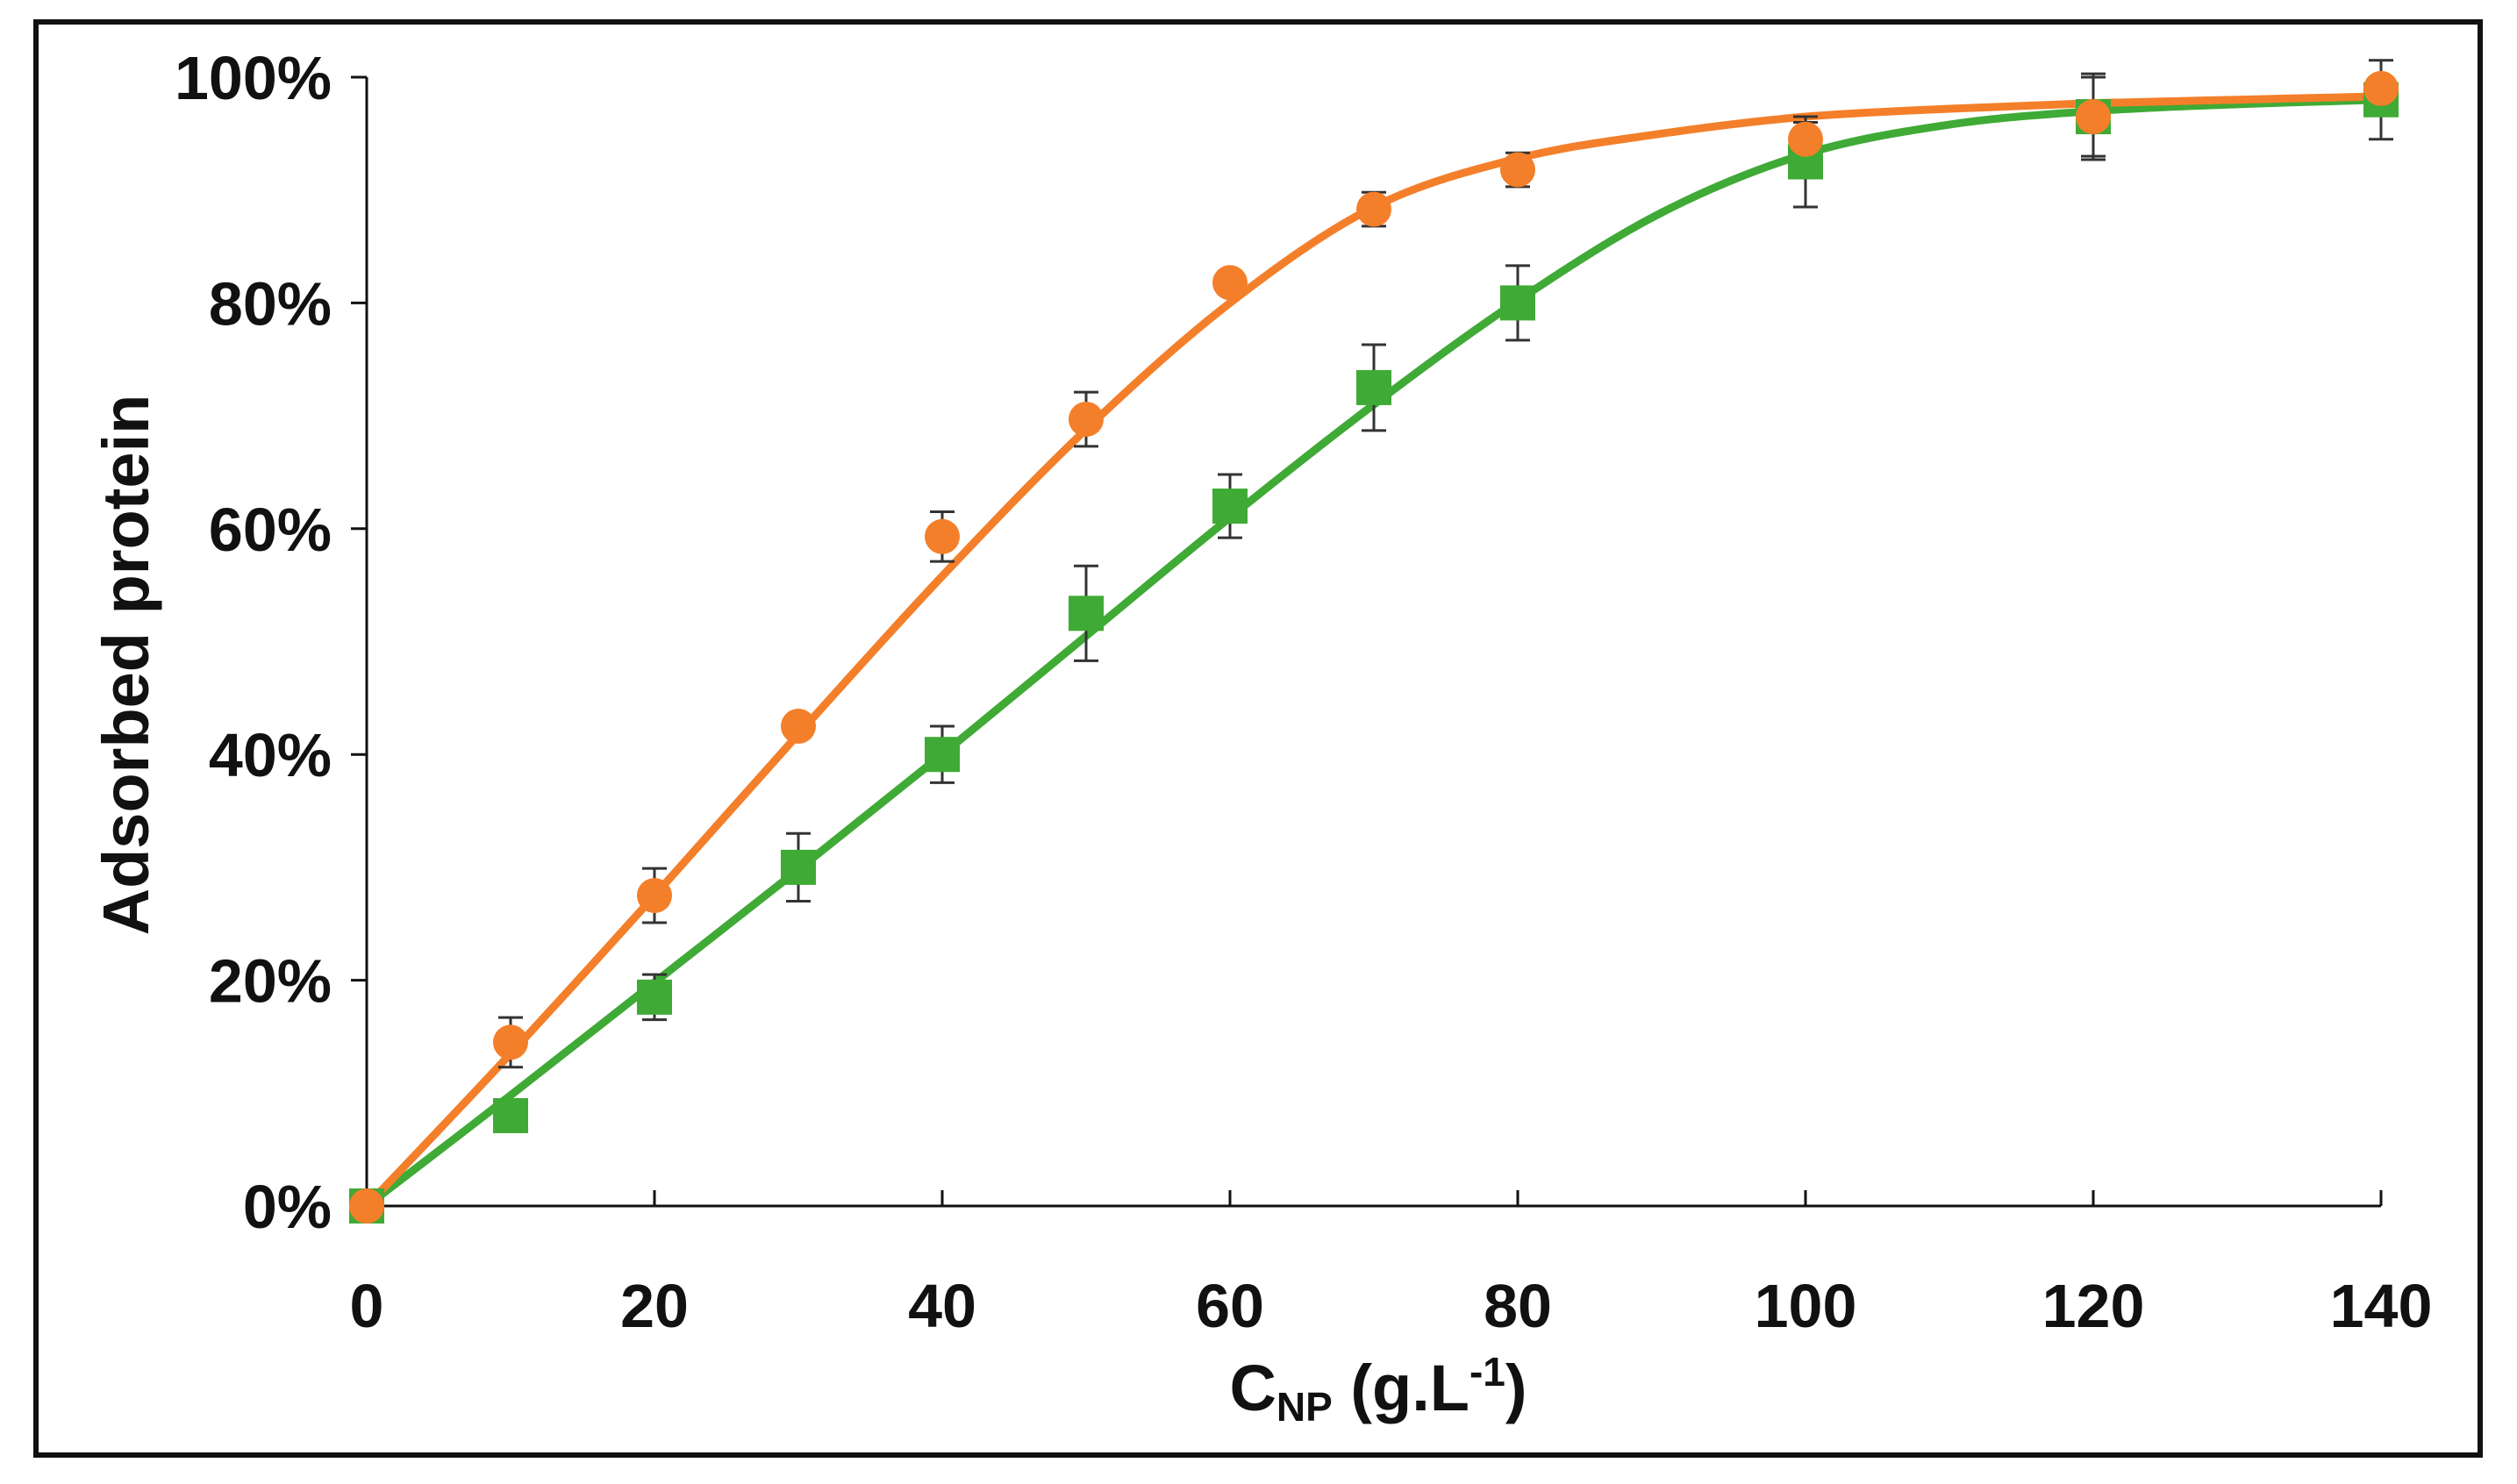 The width and height of the screenshot is (2517, 1484). I want to click on x-tick-label-120: 120, so click(2093, 1306).